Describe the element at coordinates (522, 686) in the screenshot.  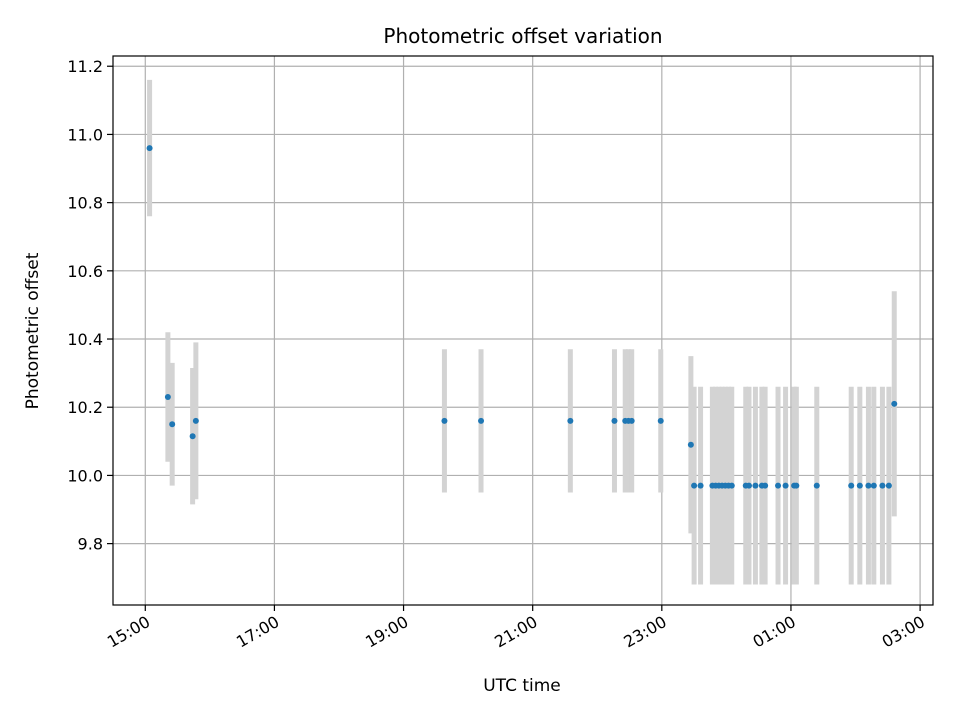
I see `x-axis-label: UTC time` at that location.